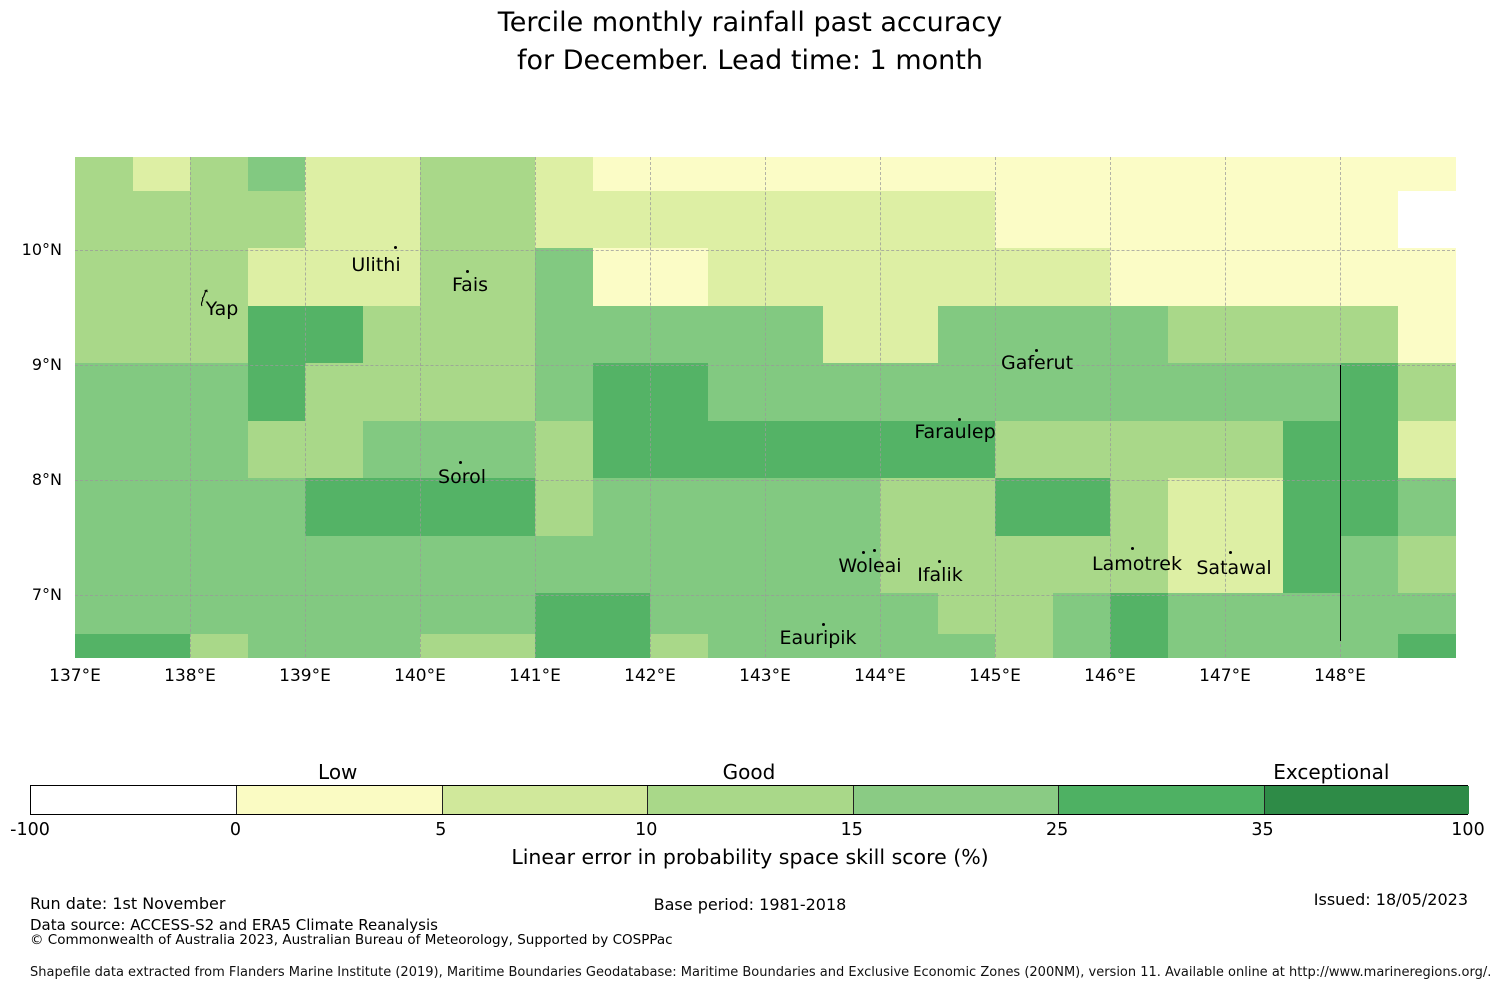 This screenshot has width=1500, height=990. Describe the element at coordinates (750, 60) in the screenshot. I see `chart-title-line2: for December. Lead time: 1 month` at that location.